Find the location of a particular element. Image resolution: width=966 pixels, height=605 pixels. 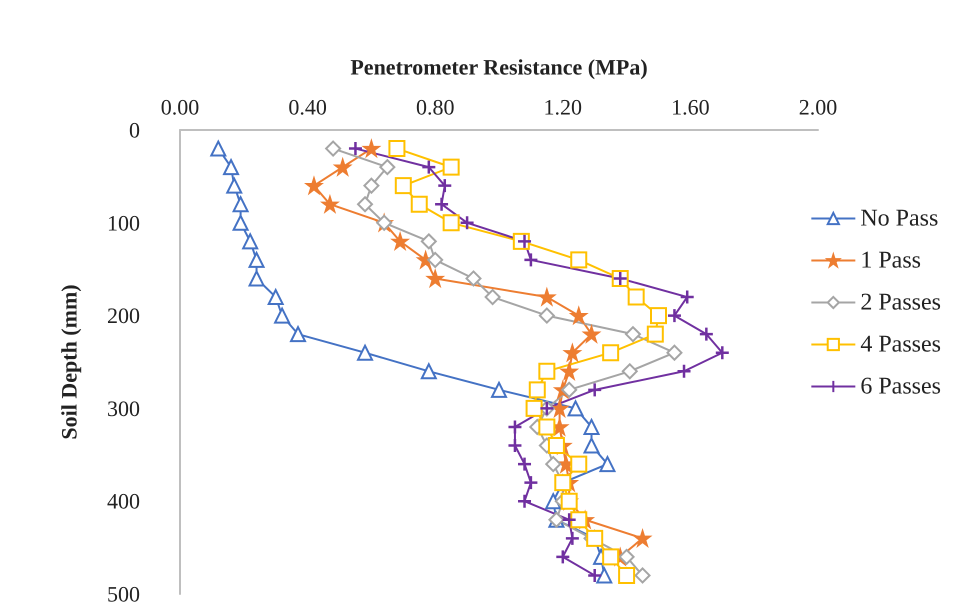

y-tick-label: 100 is located at coordinates (123, 223).